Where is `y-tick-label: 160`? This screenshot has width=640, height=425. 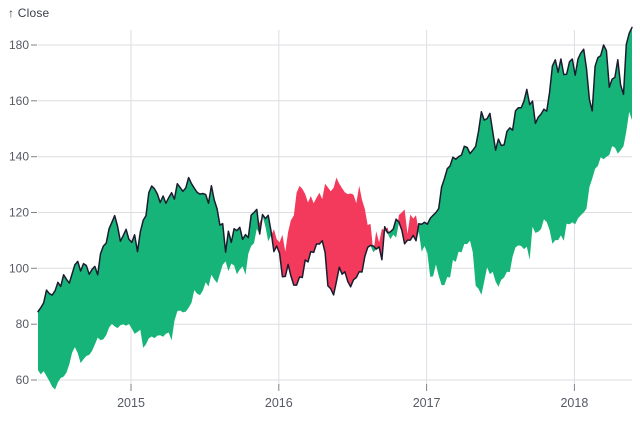 y-tick-label: 160 is located at coordinates (19, 101).